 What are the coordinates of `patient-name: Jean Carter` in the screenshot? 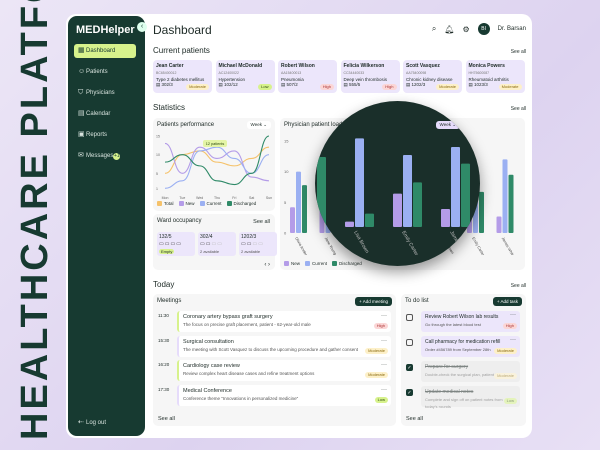 It's located at (170, 66).